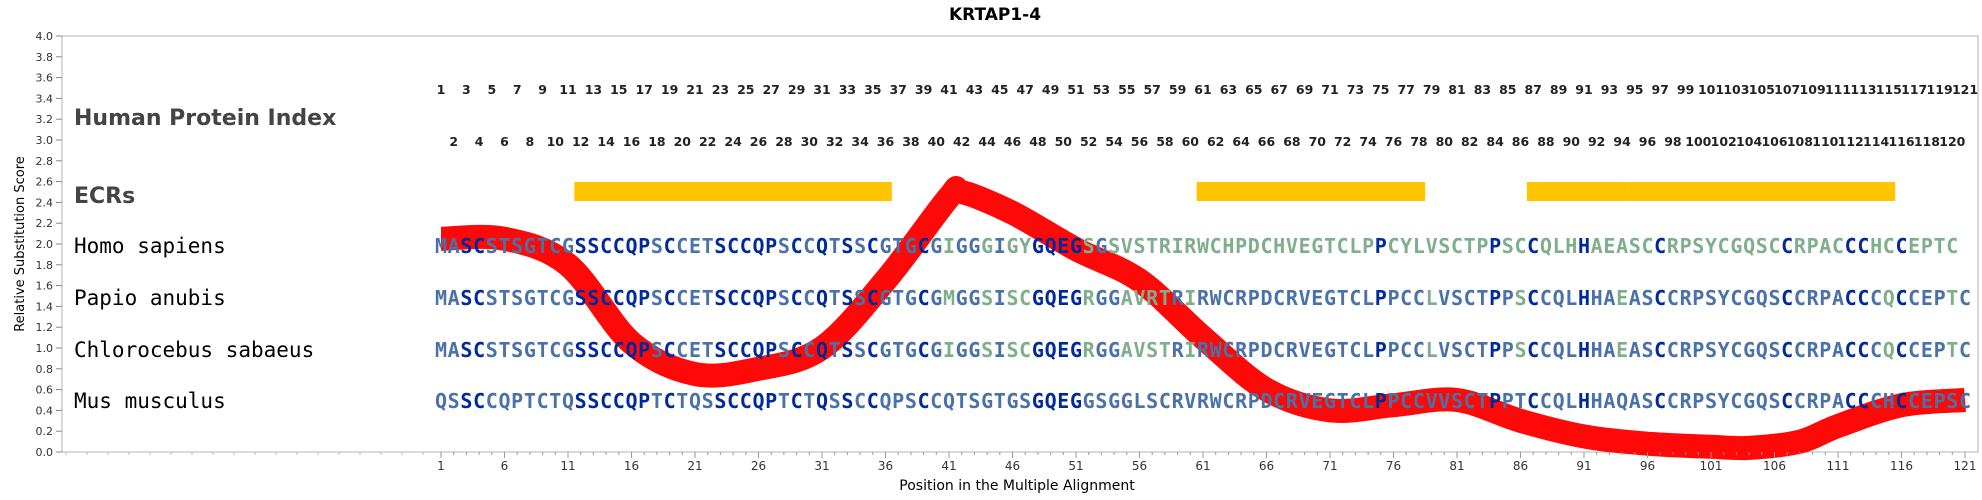  What do you see at coordinates (783, 141) in the screenshot?
I see `human-index-even: 28` at bounding box center [783, 141].